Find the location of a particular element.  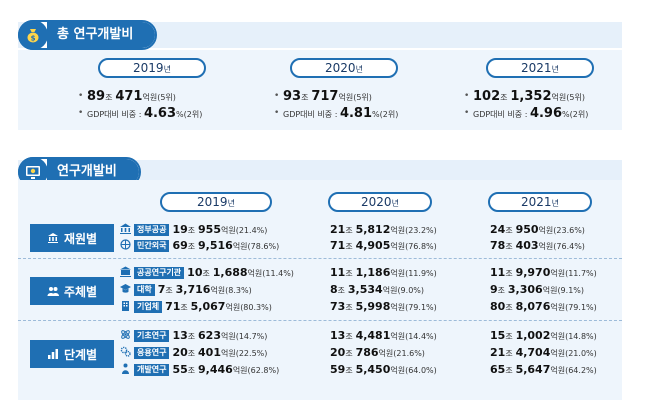

amount-jo: 20 is located at coordinates (180, 352).